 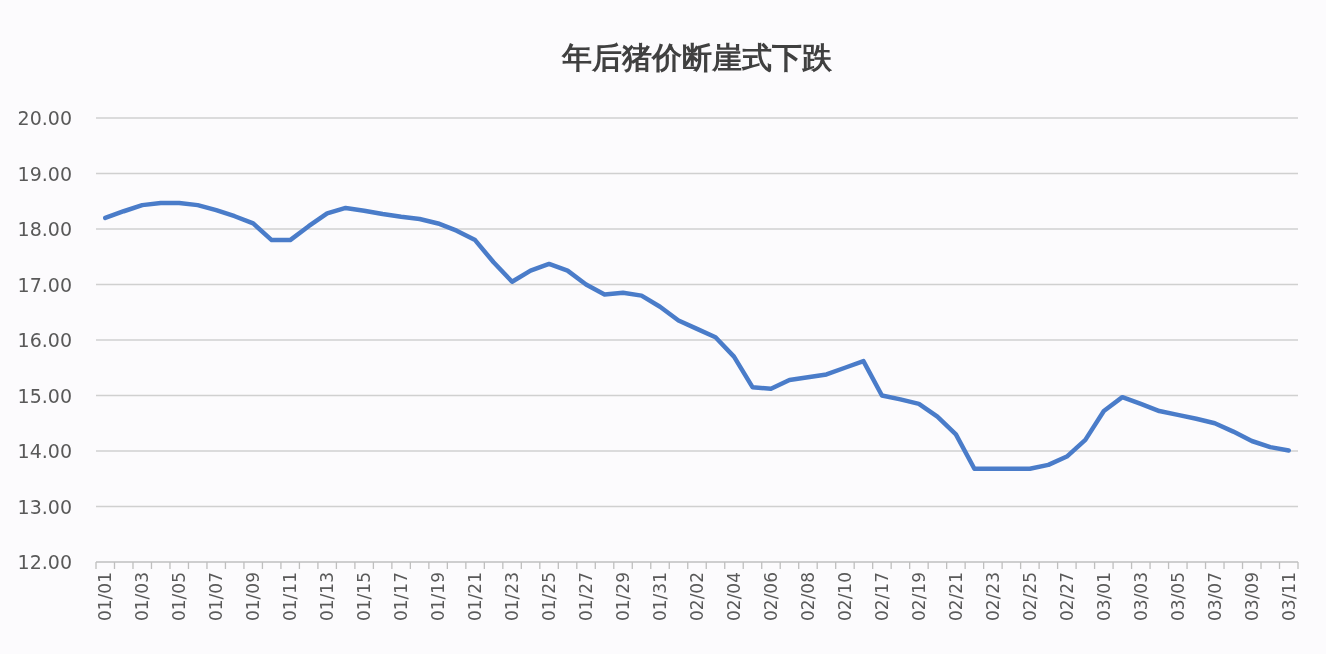 What do you see at coordinates (105, 596) in the screenshot?
I see `x-tick-label: 01/01` at bounding box center [105, 596].